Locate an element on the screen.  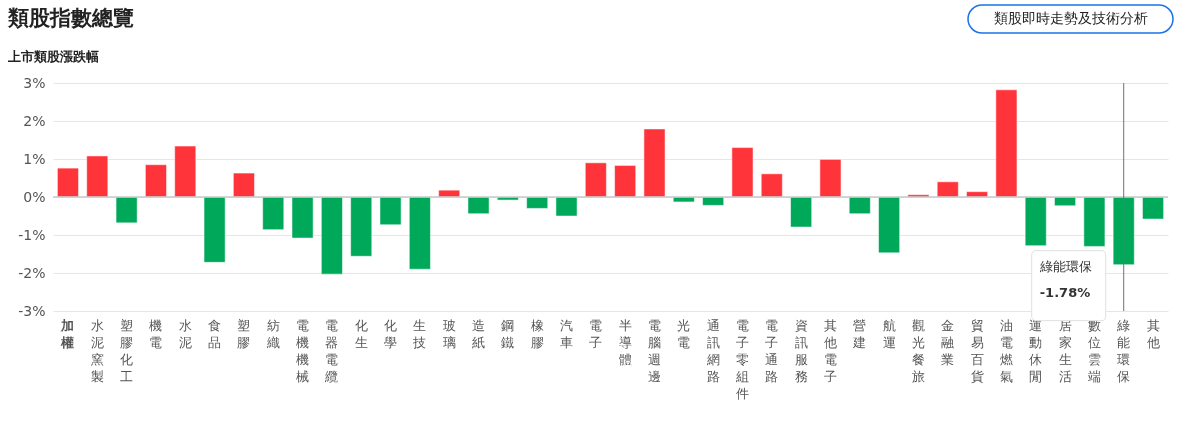
x-tick-label: 電機機械 is located at coordinates (303, 350).